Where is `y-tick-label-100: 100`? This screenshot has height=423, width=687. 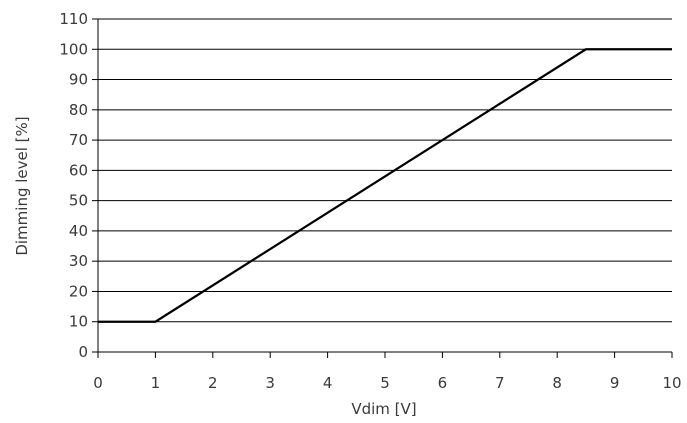
y-tick-label-100: 100 is located at coordinates (73, 49).